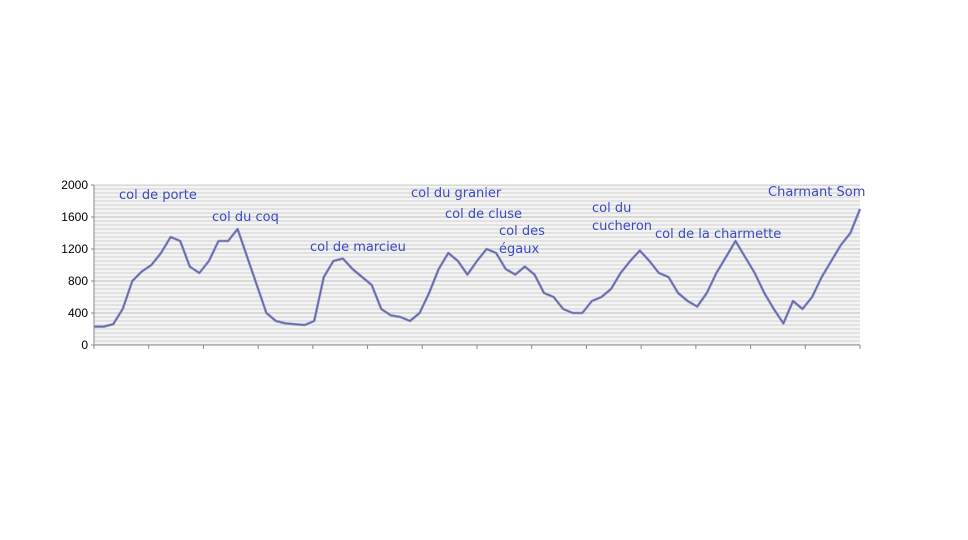 The width and height of the screenshot is (968, 540). What do you see at coordinates (611, 208) in the screenshot?
I see `annotation: col du` at bounding box center [611, 208].